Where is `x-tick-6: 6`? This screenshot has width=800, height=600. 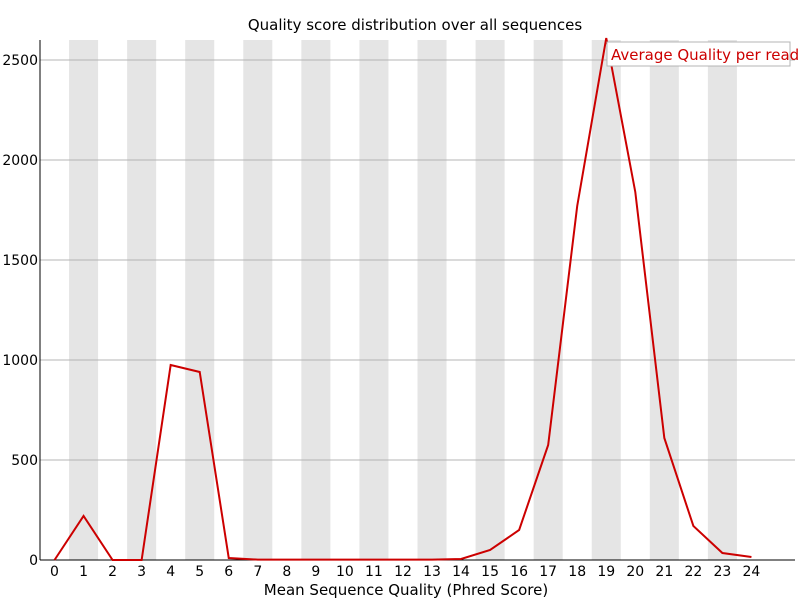 x-tick-6: 6 is located at coordinates (228, 572).